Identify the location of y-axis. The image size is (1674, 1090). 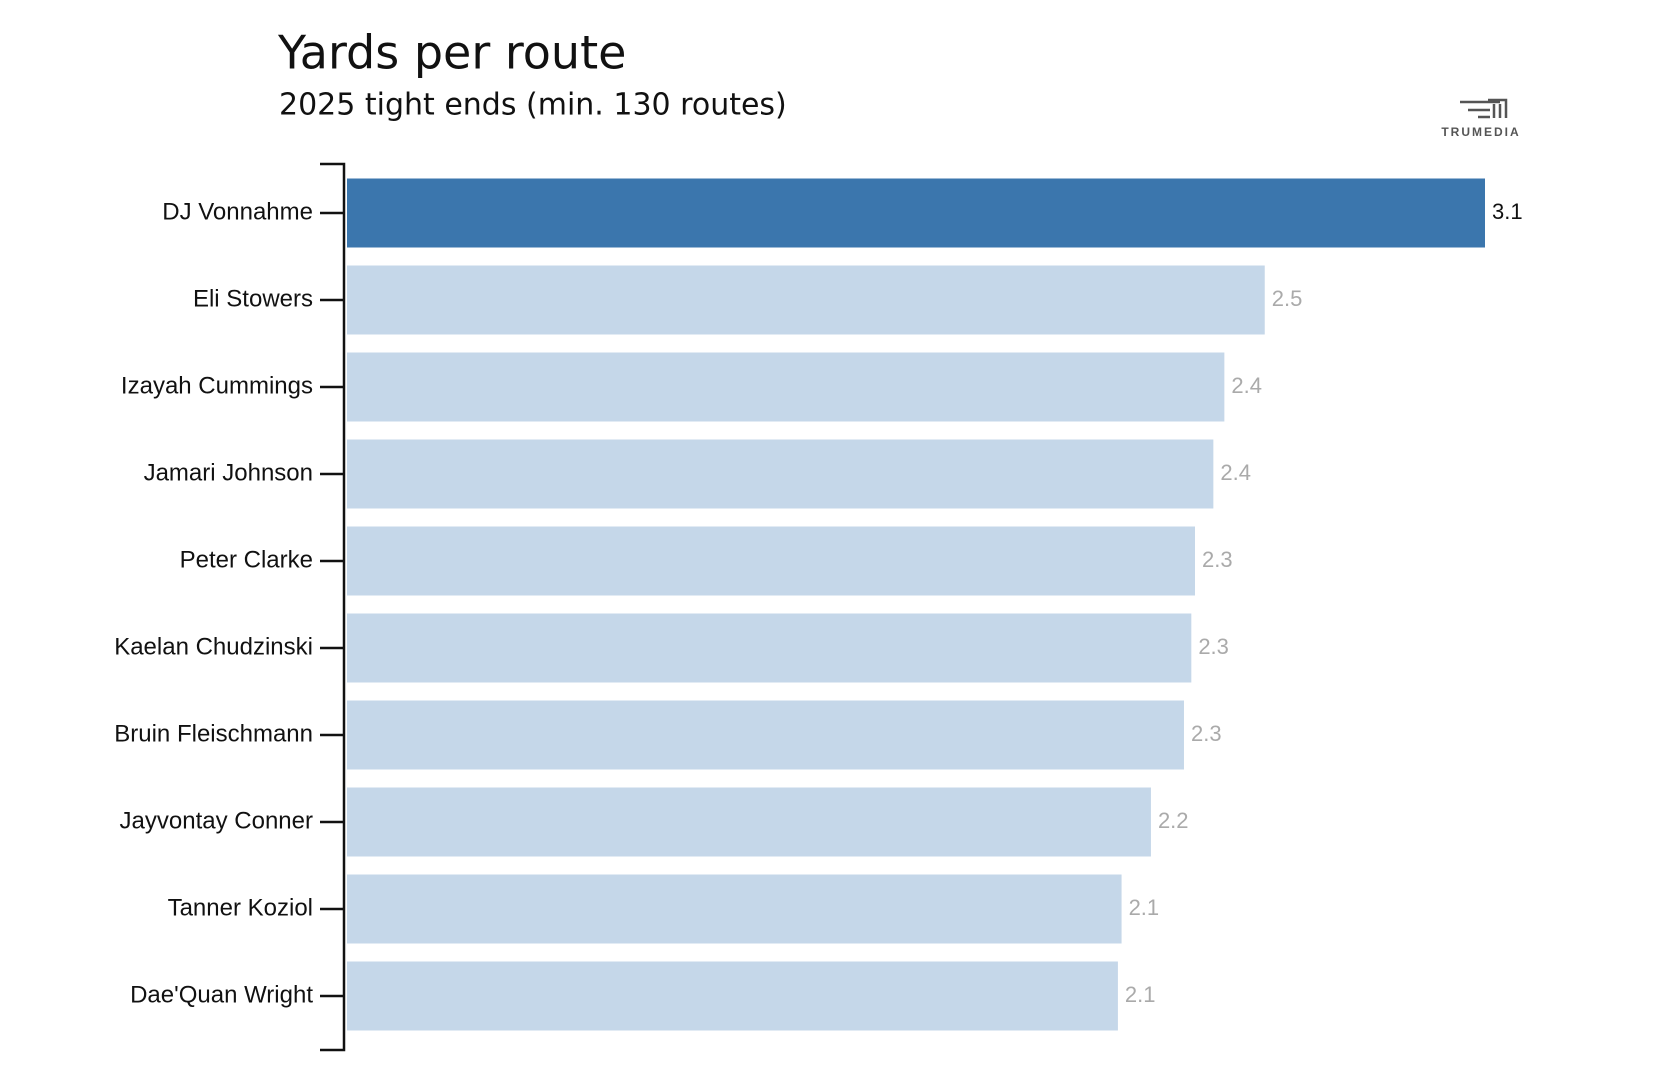
(333, 607).